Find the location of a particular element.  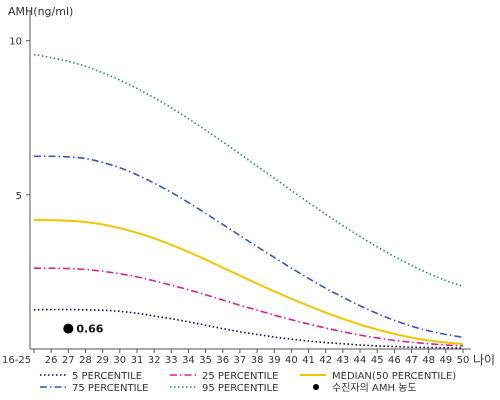

y-tick-labels: 5 10 is located at coordinates (15, 119).